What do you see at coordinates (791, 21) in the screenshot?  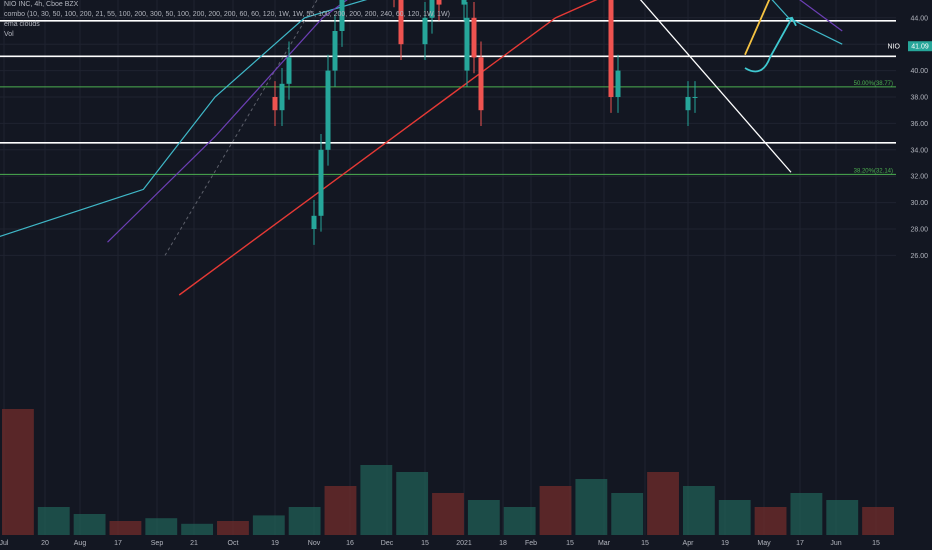 I see `projection-cyan-arrowhead` at bounding box center [791, 21].